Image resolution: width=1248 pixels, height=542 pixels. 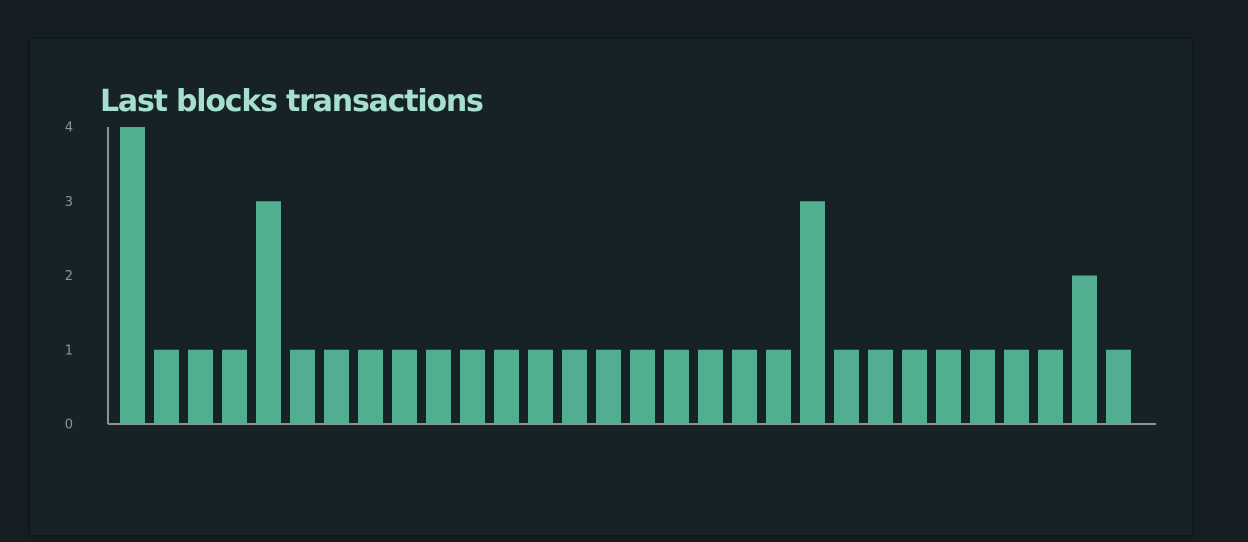 I want to click on y-tick-label: 1, so click(x=69, y=350).